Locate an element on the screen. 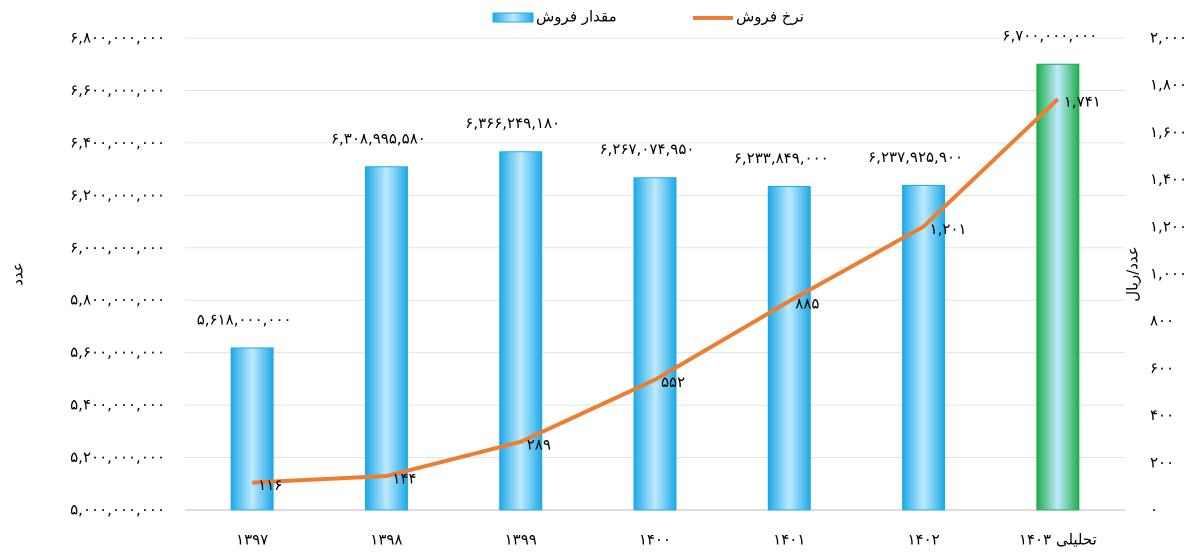 This screenshot has width=1202, height=552. y-tick-label: ۵,۶۰۰,۰۰۰,۰۰۰ is located at coordinates (117, 352).